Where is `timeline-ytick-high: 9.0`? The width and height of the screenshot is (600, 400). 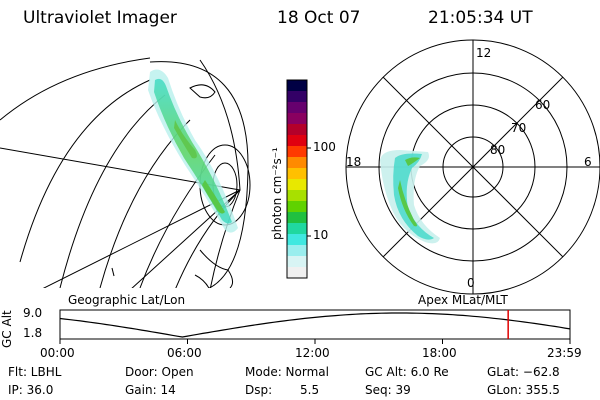 timeline-ytick-high: 9.0 is located at coordinates (33, 313).